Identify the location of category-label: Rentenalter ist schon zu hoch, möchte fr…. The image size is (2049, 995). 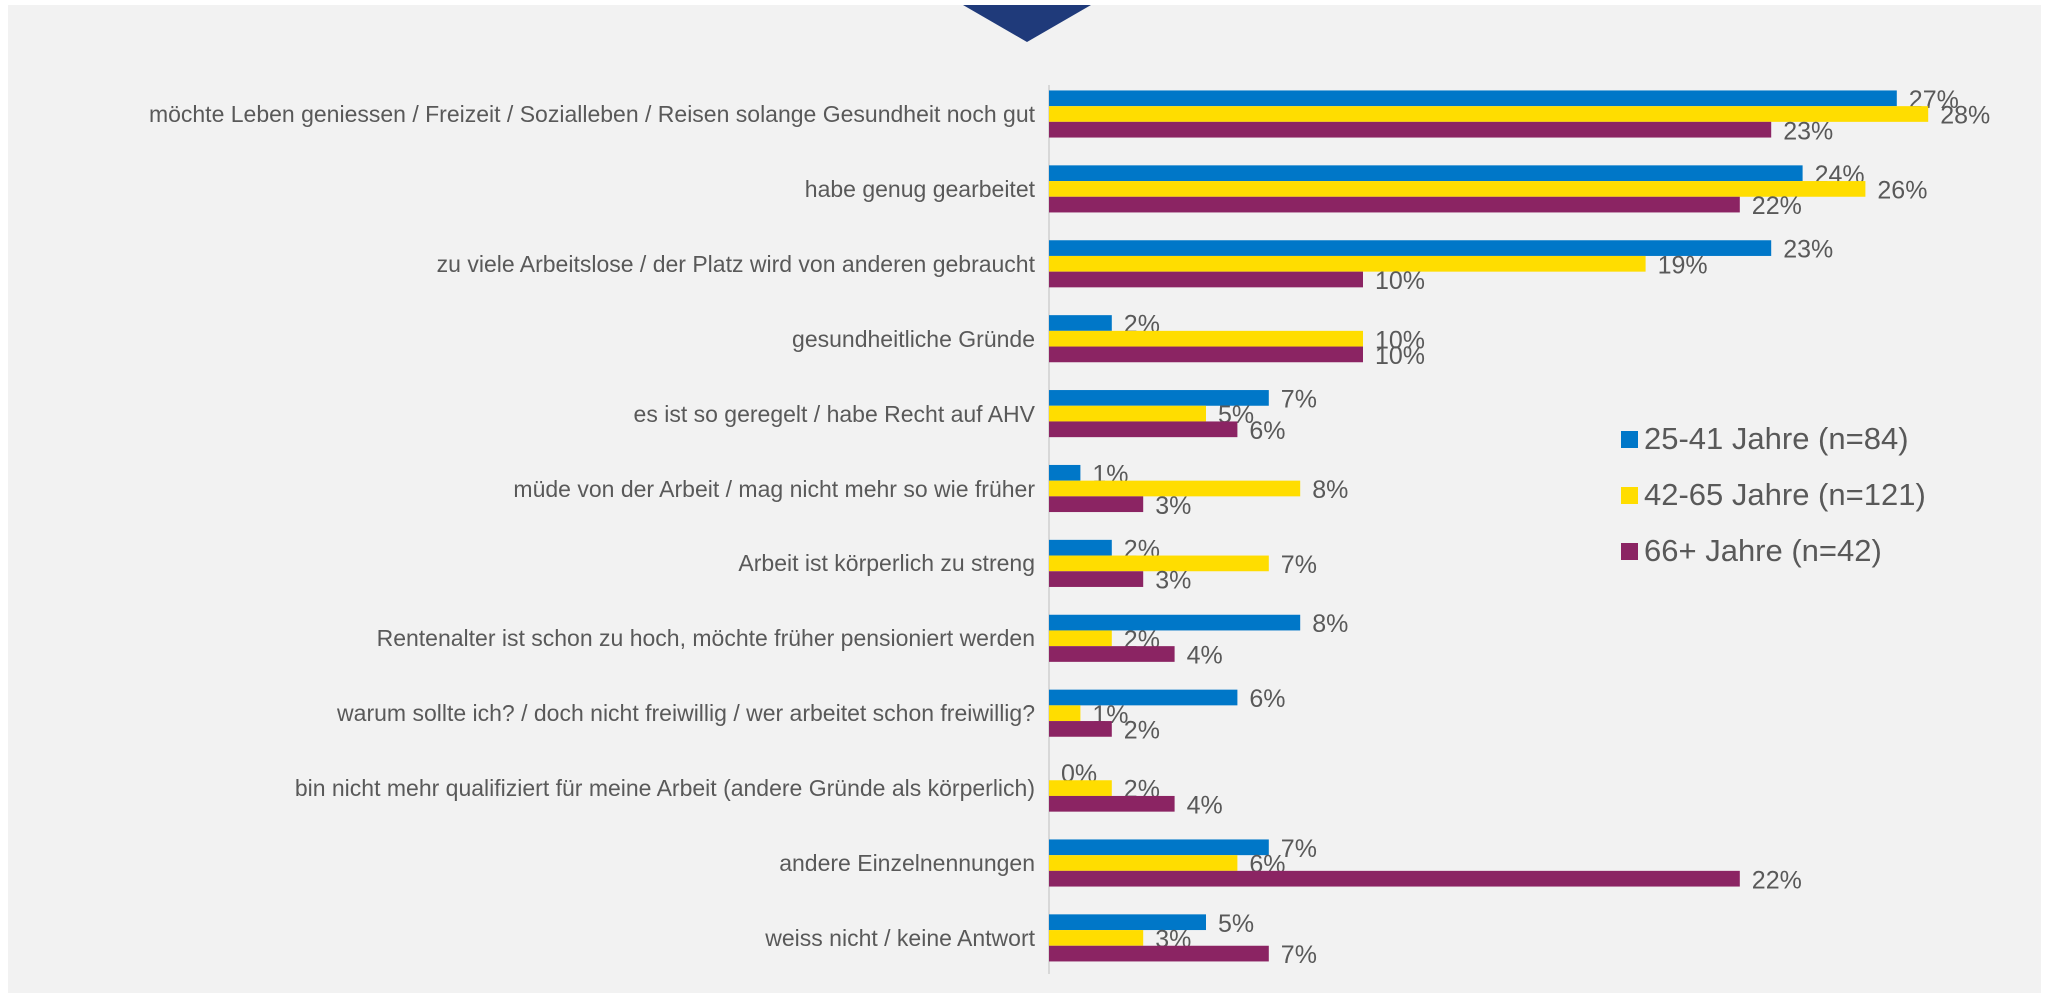
(705, 638).